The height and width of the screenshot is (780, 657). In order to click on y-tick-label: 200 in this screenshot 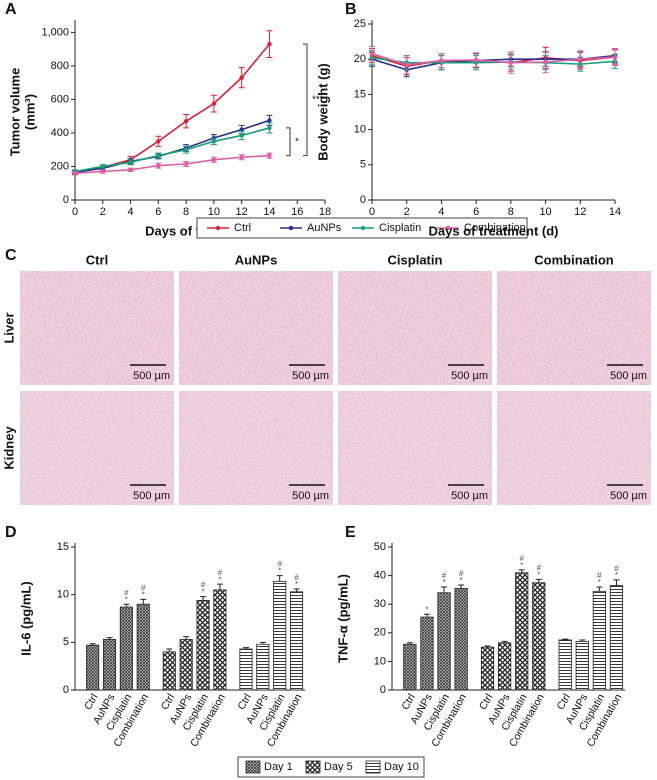, I will do `click(60, 166)`.